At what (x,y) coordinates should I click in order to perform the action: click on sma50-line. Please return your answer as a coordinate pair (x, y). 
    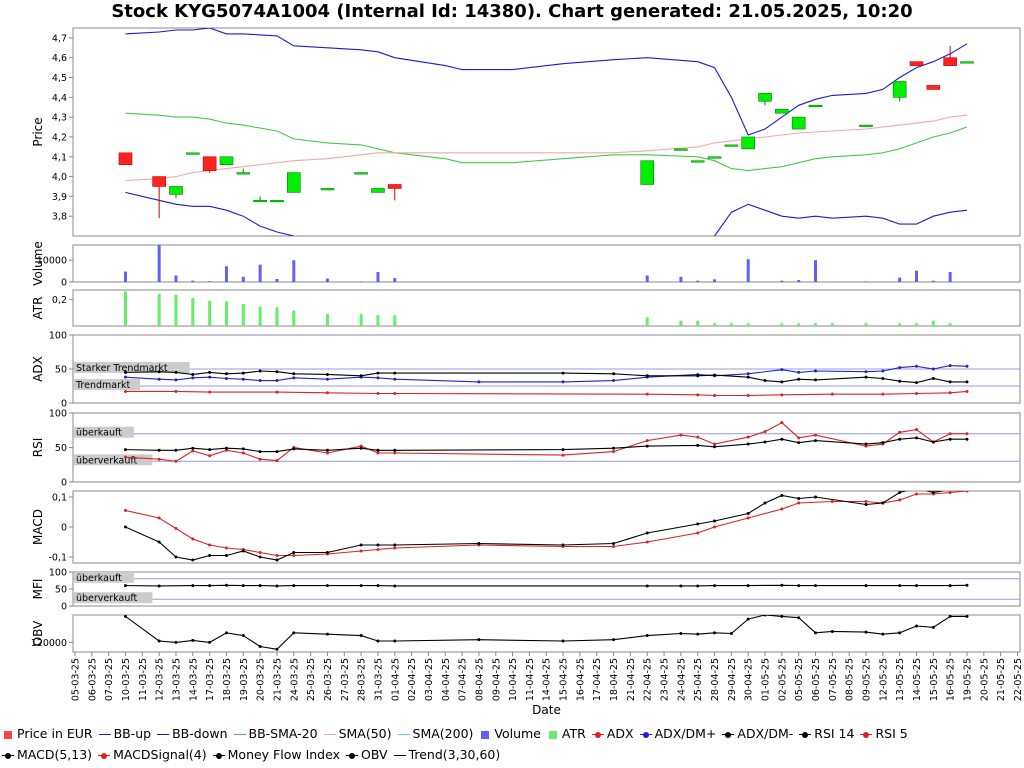
    Looking at the image, I should click on (546, 148).